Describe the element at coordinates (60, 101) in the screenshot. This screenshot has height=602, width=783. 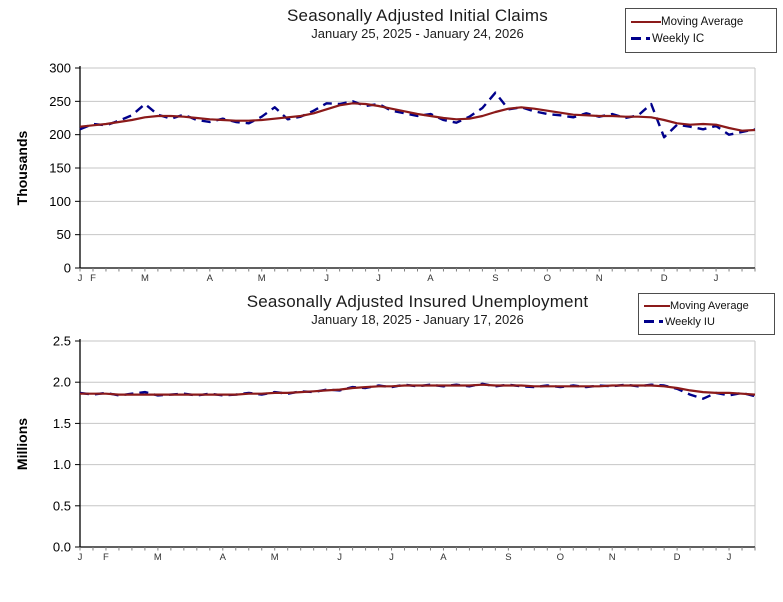
I see `y-tick-label: 250` at that location.